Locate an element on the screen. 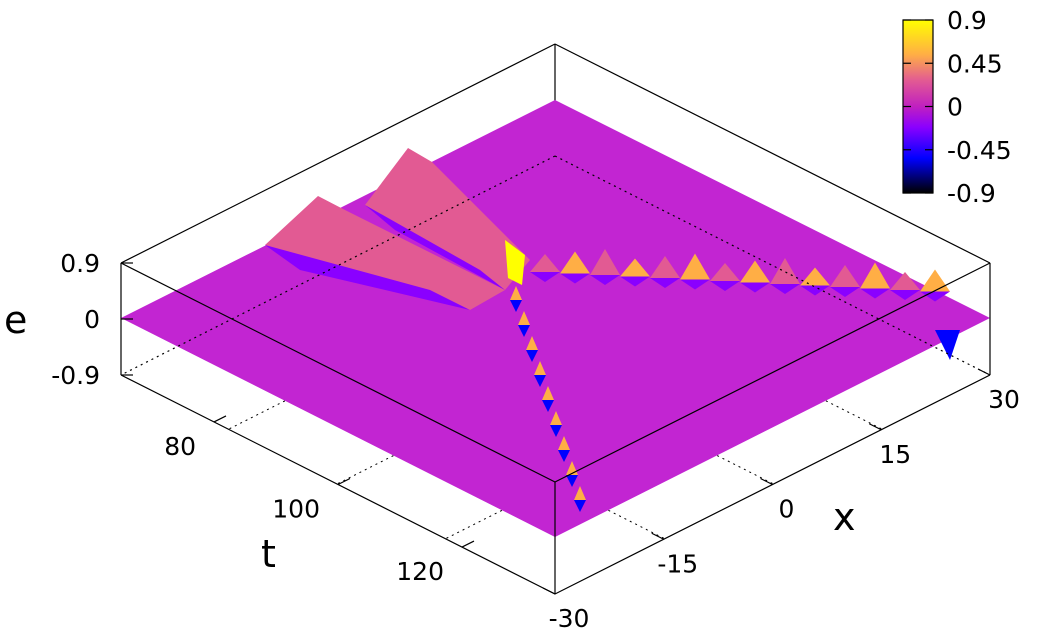 The image size is (1043, 634). z-tick-label: -0.9 is located at coordinates (75, 375).